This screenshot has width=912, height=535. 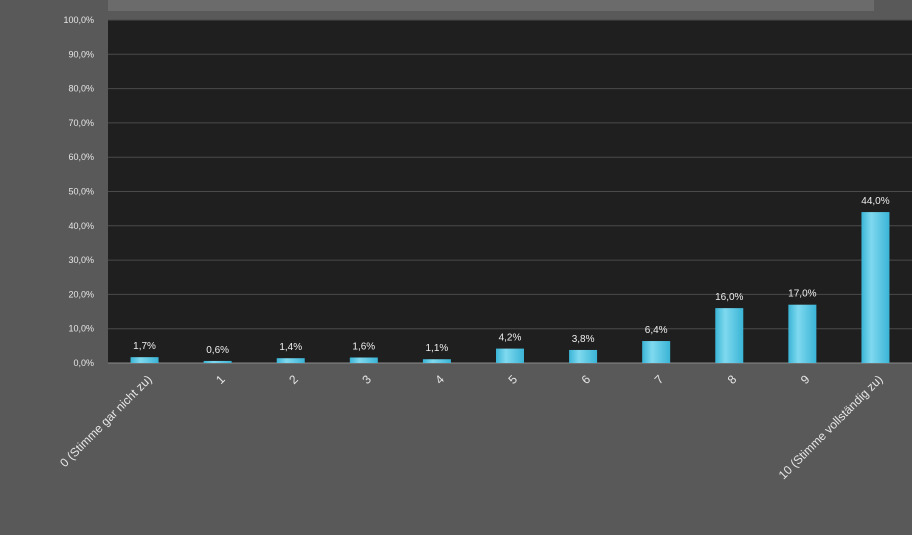 I want to click on data-label: 16,0%, so click(x=729, y=297).